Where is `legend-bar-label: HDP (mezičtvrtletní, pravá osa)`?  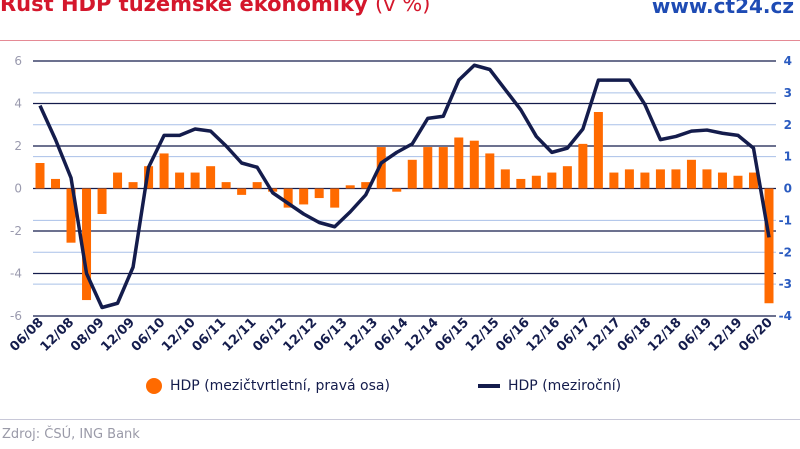
legend-bar-label: HDP (mezičtvrtletní, pravá osa) is located at coordinates (280, 386).